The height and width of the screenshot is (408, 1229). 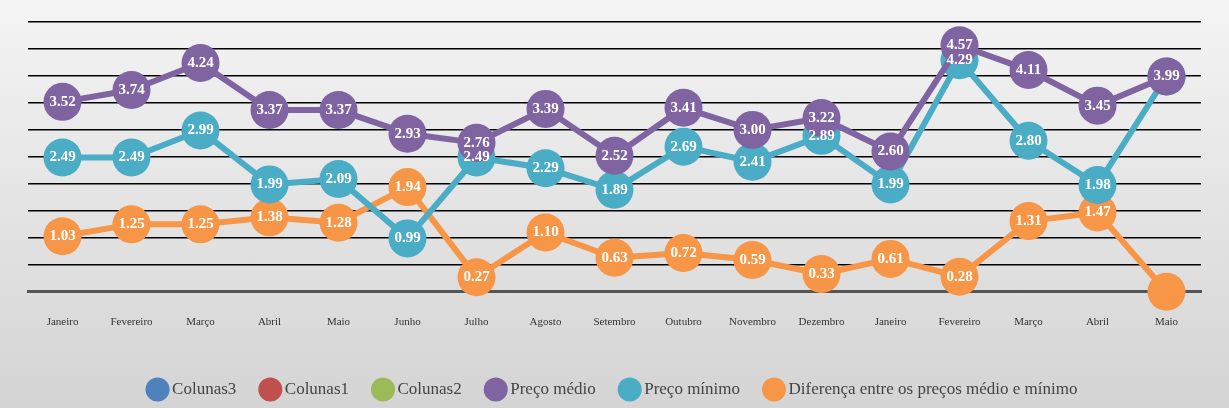 I want to click on x-tick-label: Dezembro, so click(x=821, y=321).